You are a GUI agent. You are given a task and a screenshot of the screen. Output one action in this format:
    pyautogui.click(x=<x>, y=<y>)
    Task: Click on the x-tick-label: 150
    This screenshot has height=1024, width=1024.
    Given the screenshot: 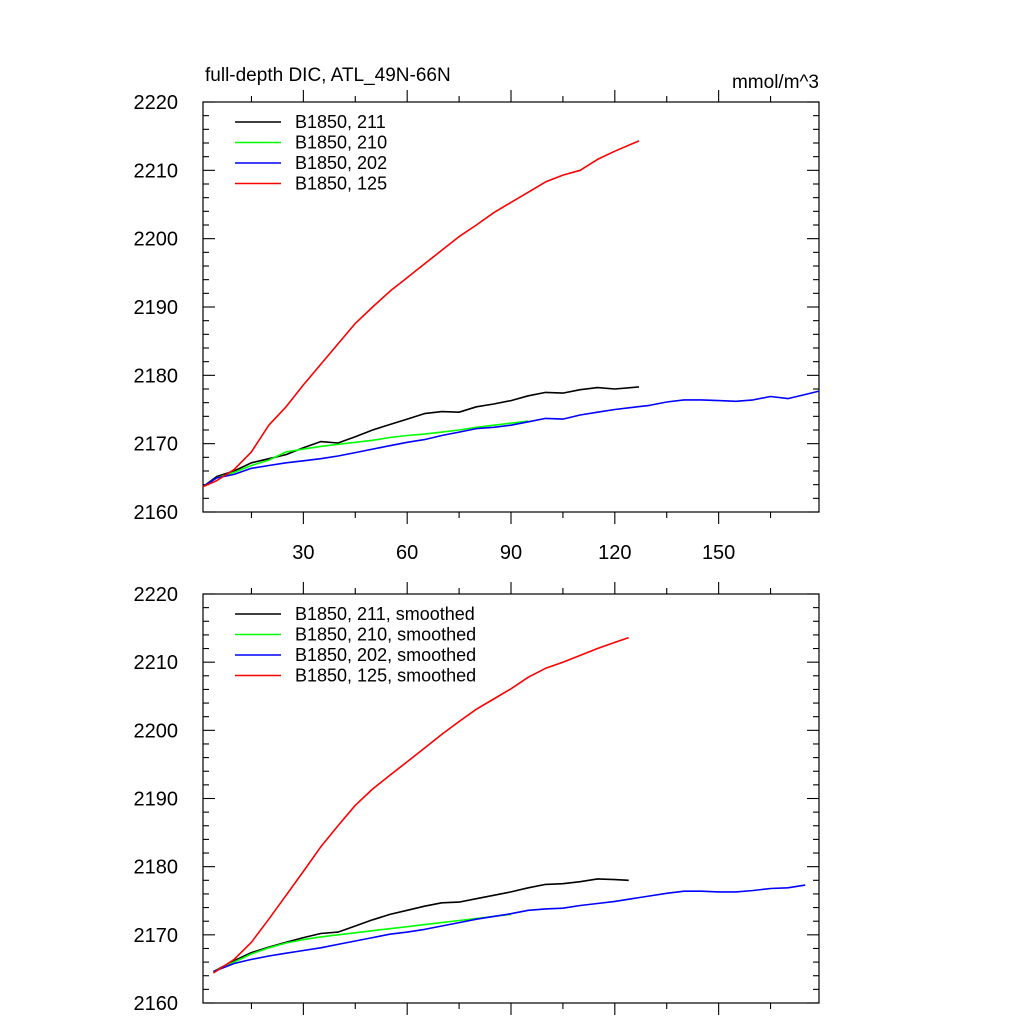 What is the action you would take?
    pyautogui.click(x=718, y=553)
    